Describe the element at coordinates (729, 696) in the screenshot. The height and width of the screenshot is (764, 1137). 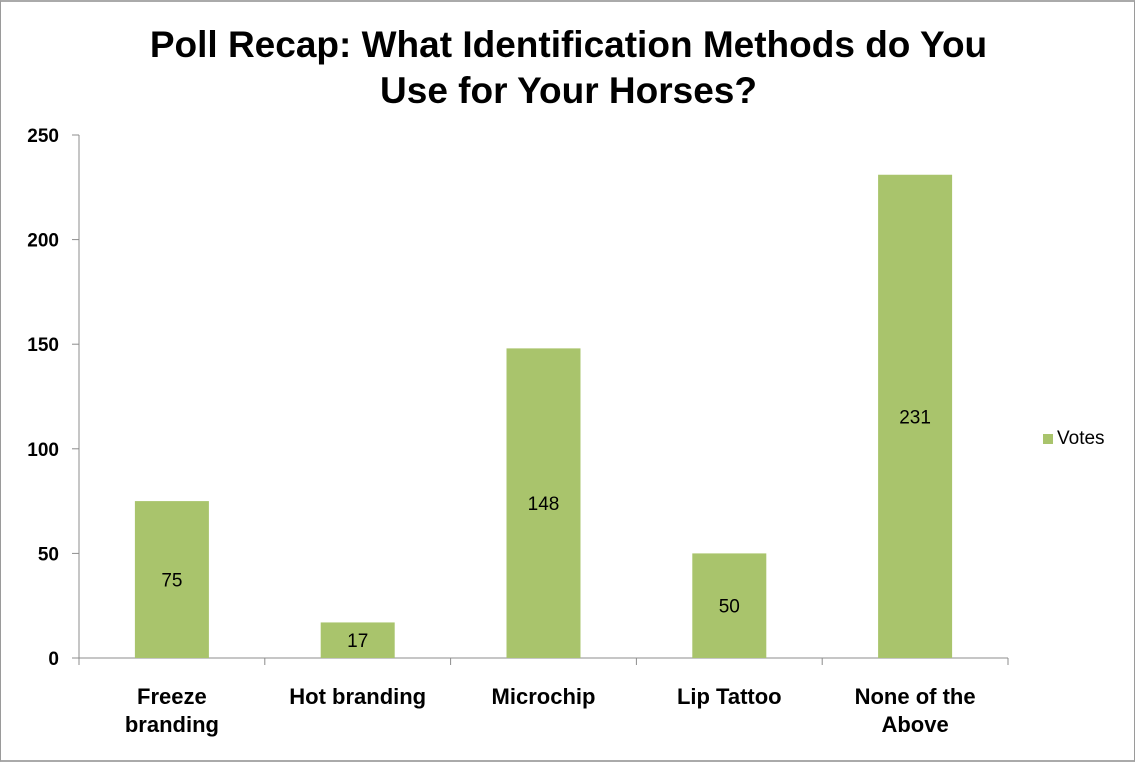
I see `x-category-label: Lip Tattoo` at that location.